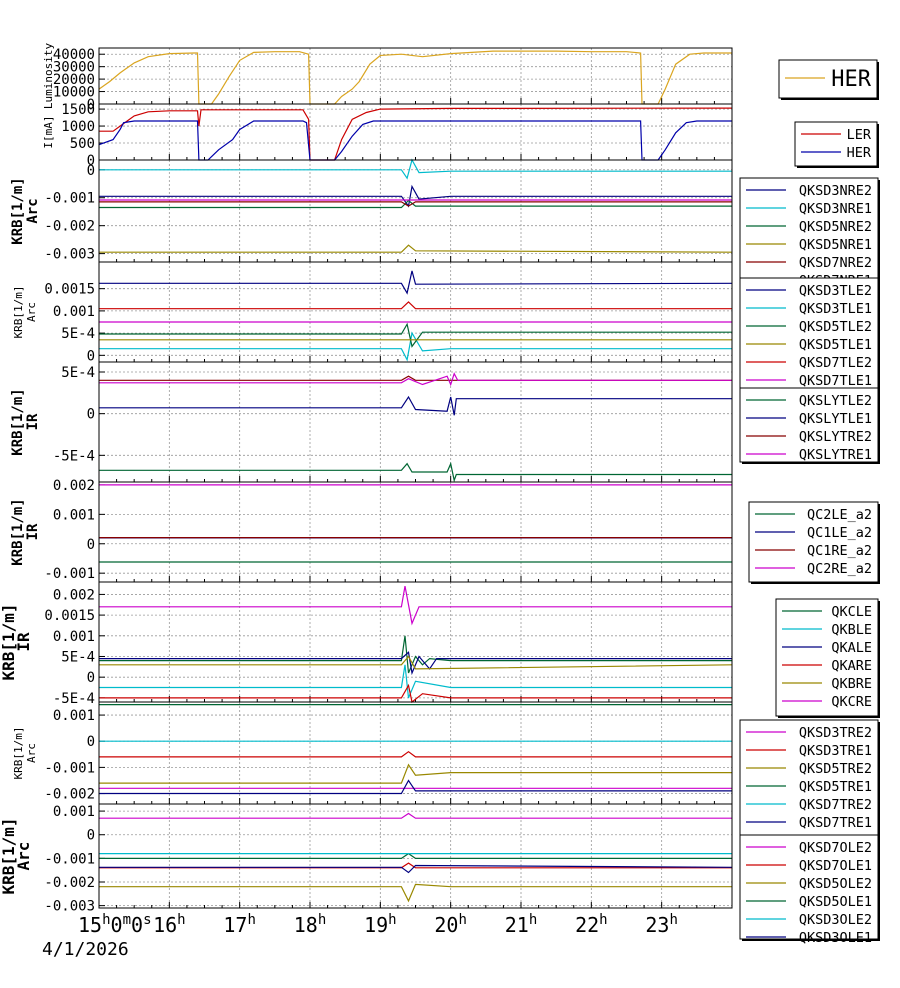 The image size is (900, 988). Describe the element at coordinates (16, 855) in the screenshot. I see `y-axis-label: KRB[1/m]Arc` at that location.